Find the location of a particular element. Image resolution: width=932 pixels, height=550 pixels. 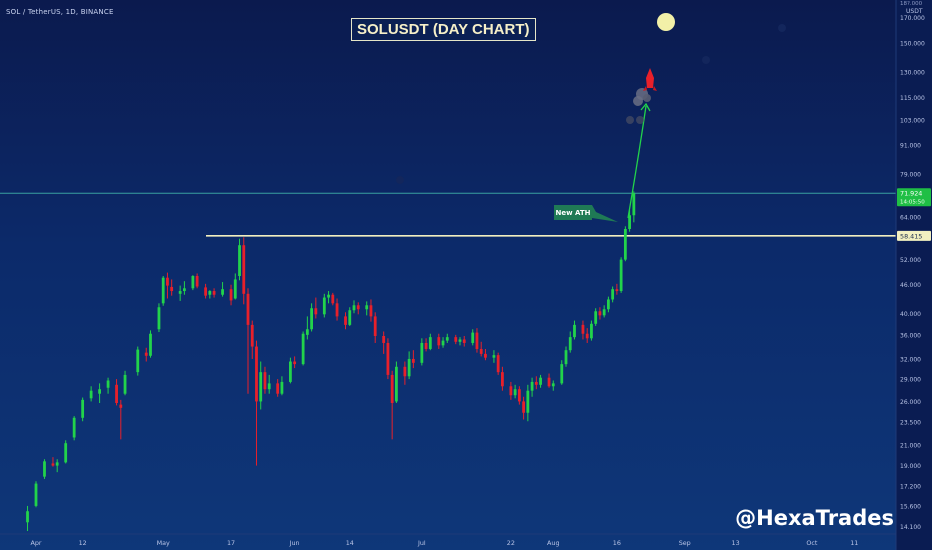

y-axis-panel is located at coordinates (914, 275).